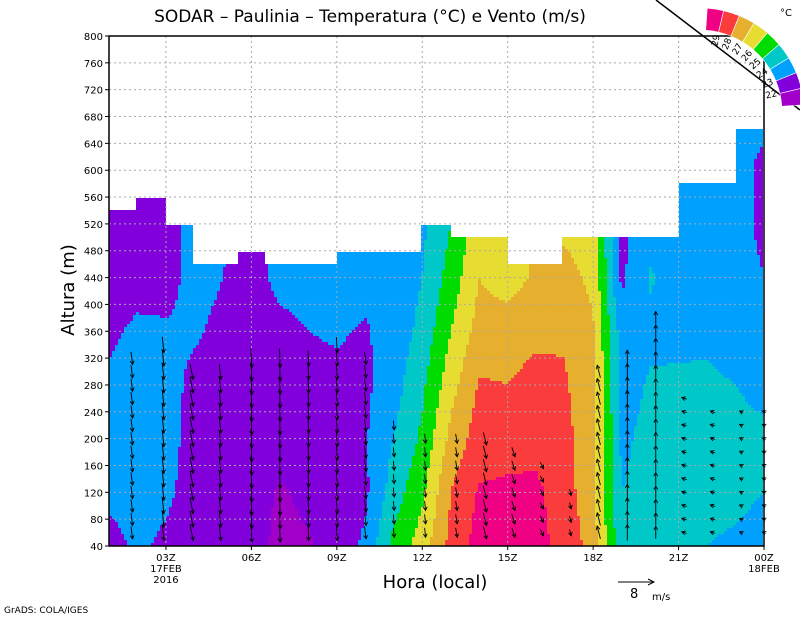  What do you see at coordinates (46, 611) in the screenshot?
I see `grads-credit: GrADS: COLA/IGES` at bounding box center [46, 611].